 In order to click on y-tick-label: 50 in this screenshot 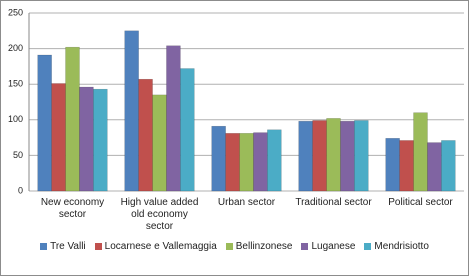, I will do `click(18, 155)`.